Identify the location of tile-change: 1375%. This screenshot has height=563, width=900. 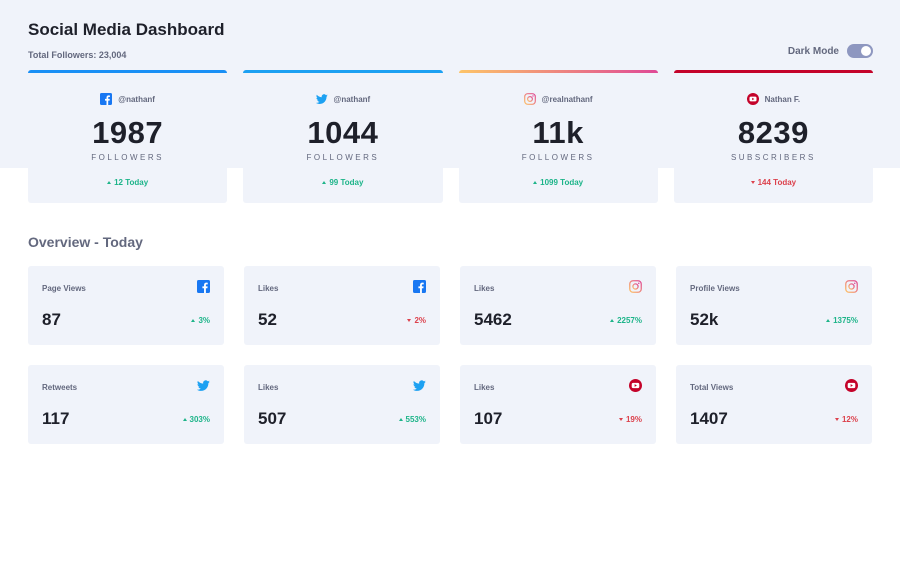
(842, 320).